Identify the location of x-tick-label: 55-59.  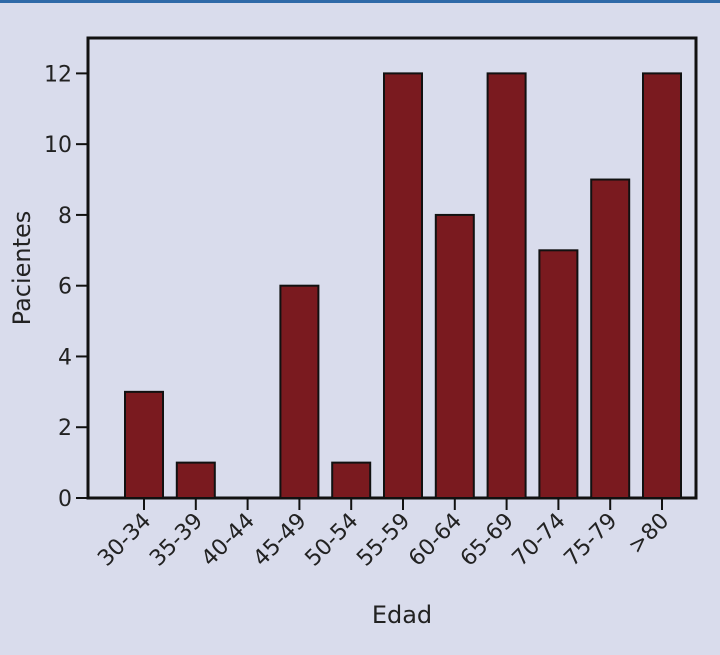
(383, 540).